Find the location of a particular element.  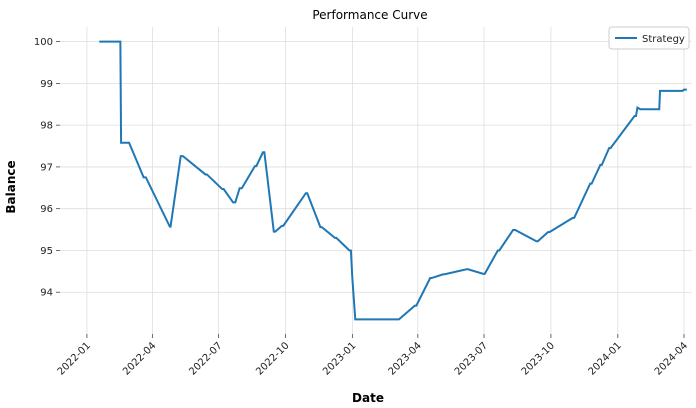

y-tick-label: 96 is located at coordinates (46, 209).